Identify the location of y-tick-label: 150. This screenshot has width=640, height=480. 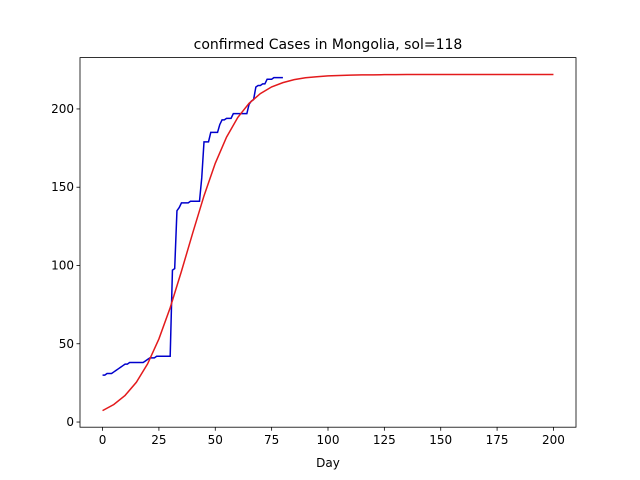
(62, 187).